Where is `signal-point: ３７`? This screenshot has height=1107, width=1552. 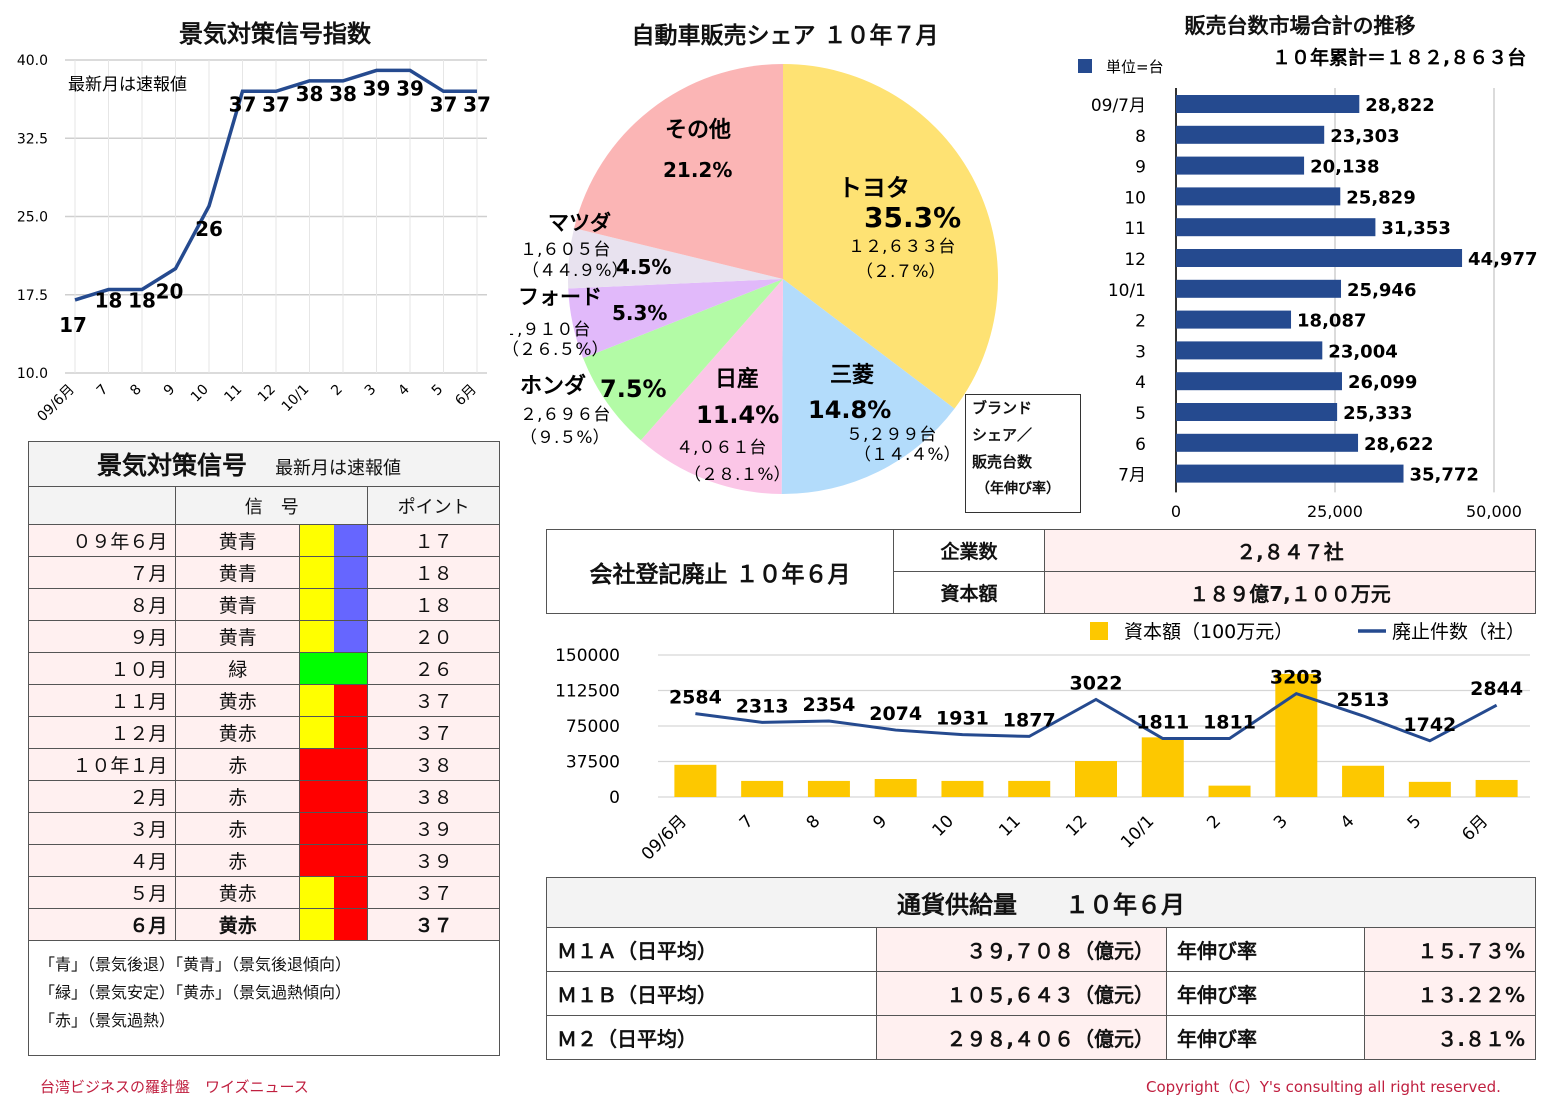 signal-point: ３７ is located at coordinates (433, 892).